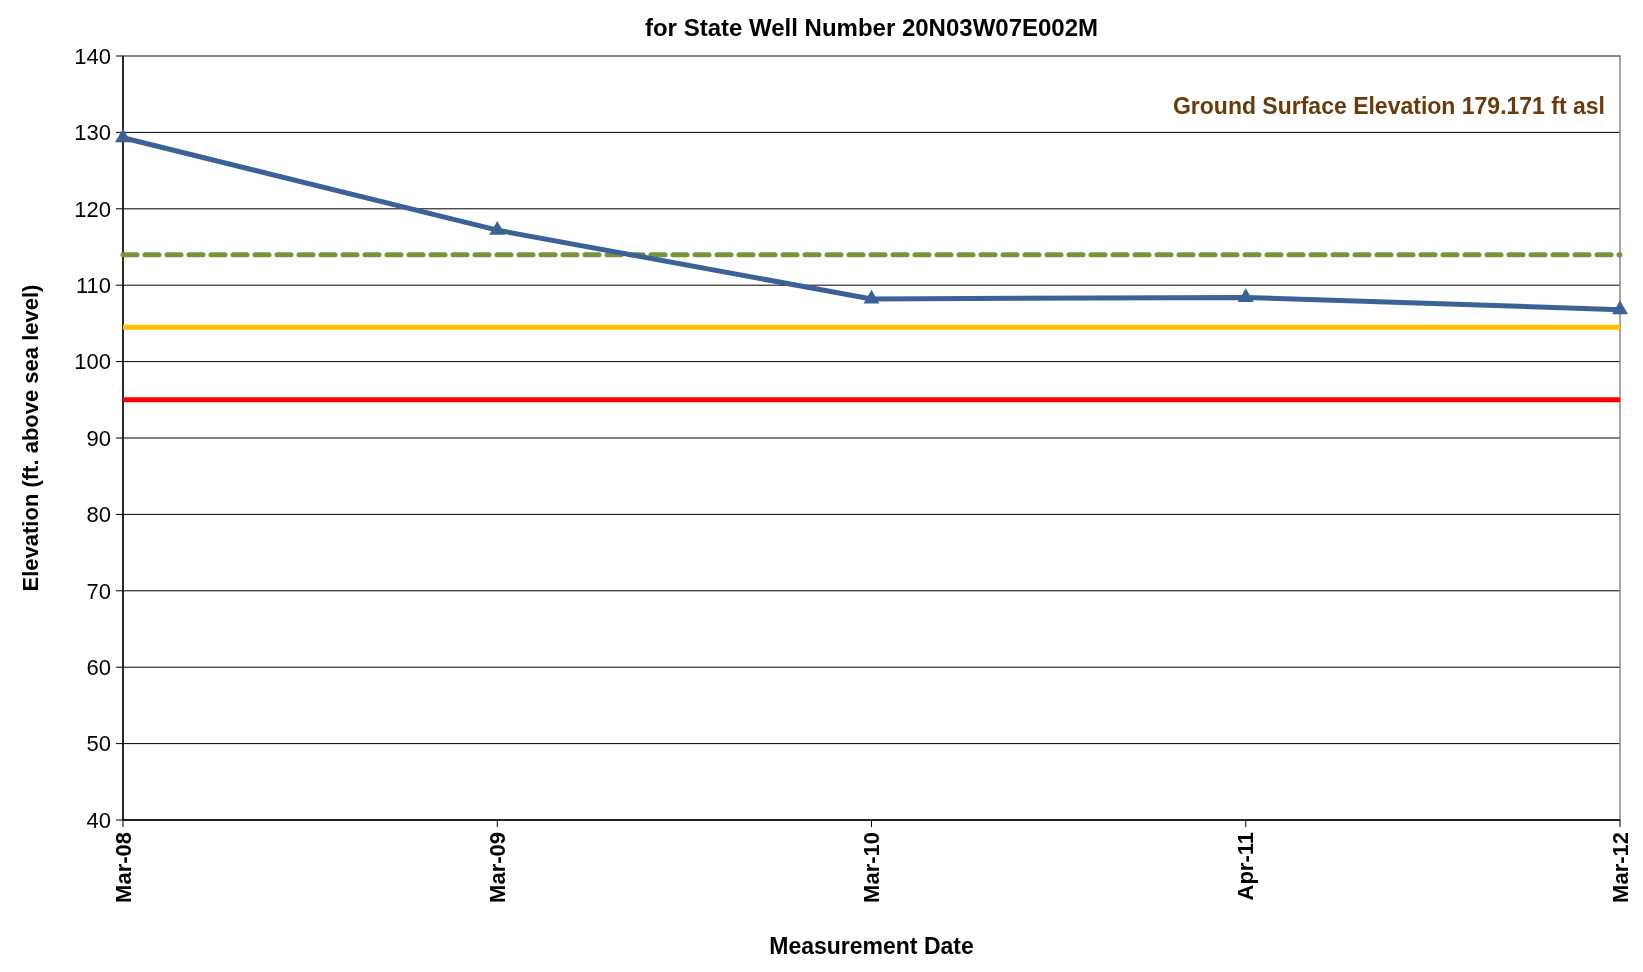 This screenshot has height=972, width=1643. What do you see at coordinates (1388, 106) in the screenshot?
I see `annotation: Ground Surface Elevation 179.171 ft asl` at bounding box center [1388, 106].